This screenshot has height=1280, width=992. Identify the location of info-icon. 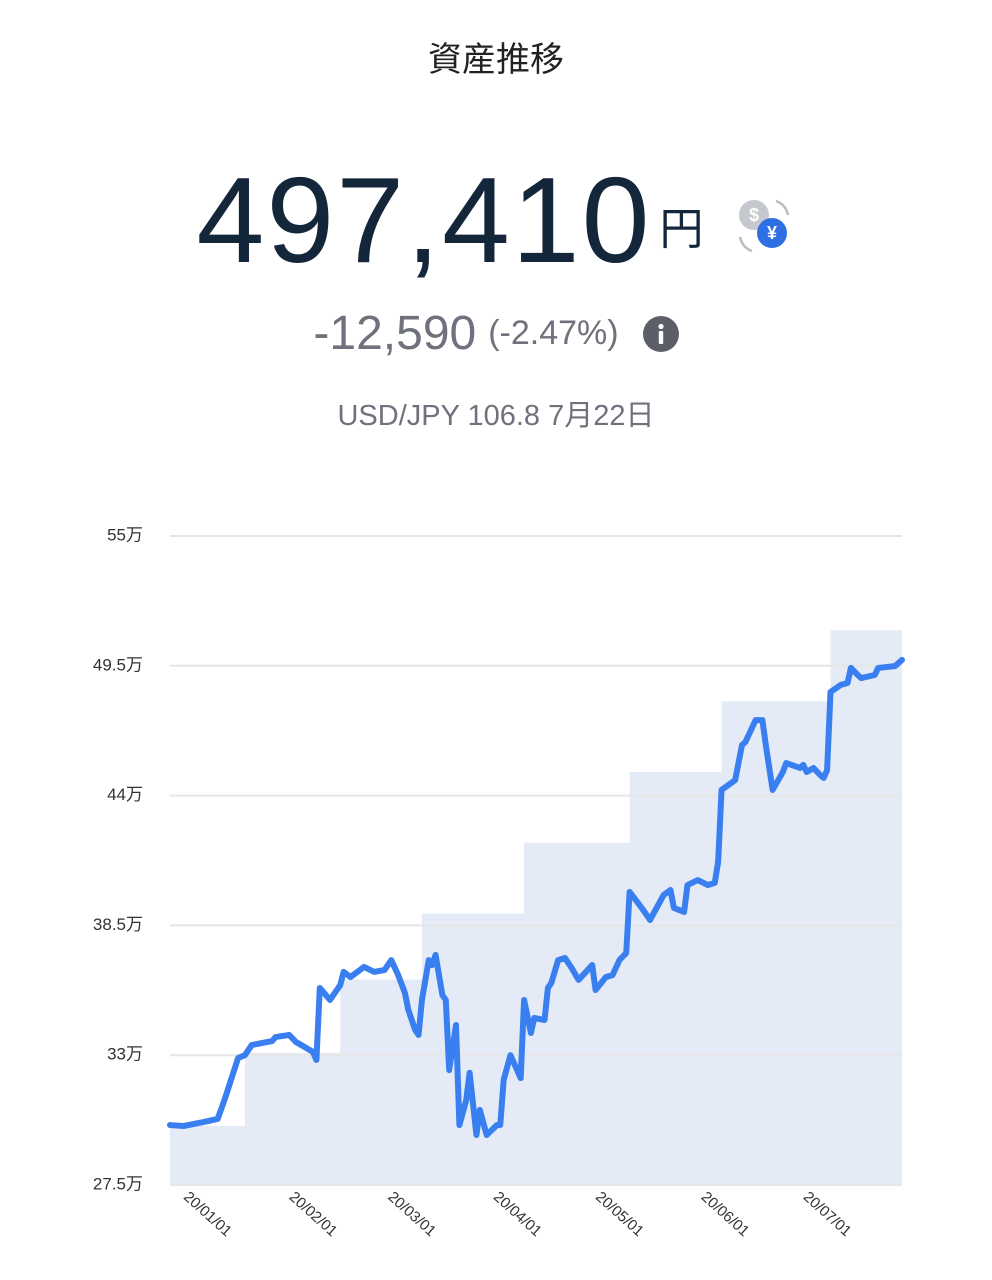
(660, 333).